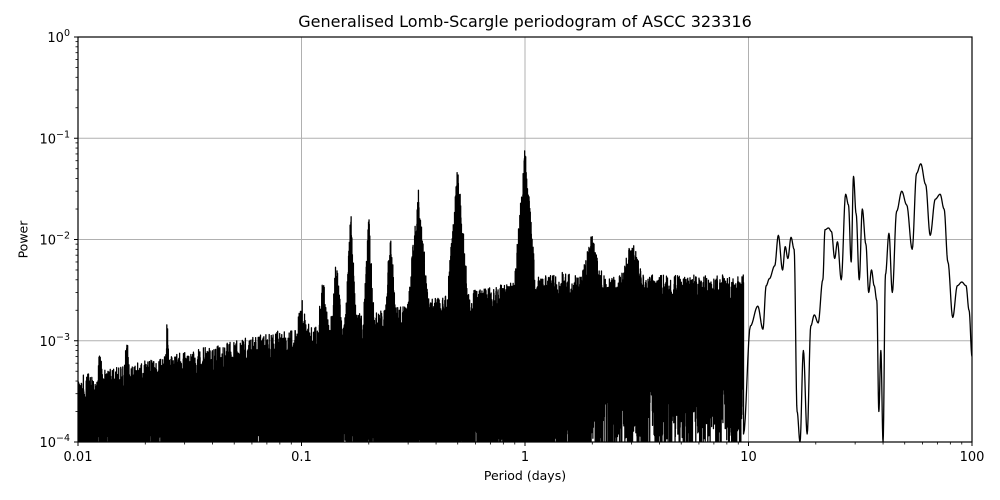 Image resolution: width=1000 pixels, height=500 pixels. Describe the element at coordinates (54, 442) in the screenshot. I see `y-tick-label: 10⁻⁴` at that location.